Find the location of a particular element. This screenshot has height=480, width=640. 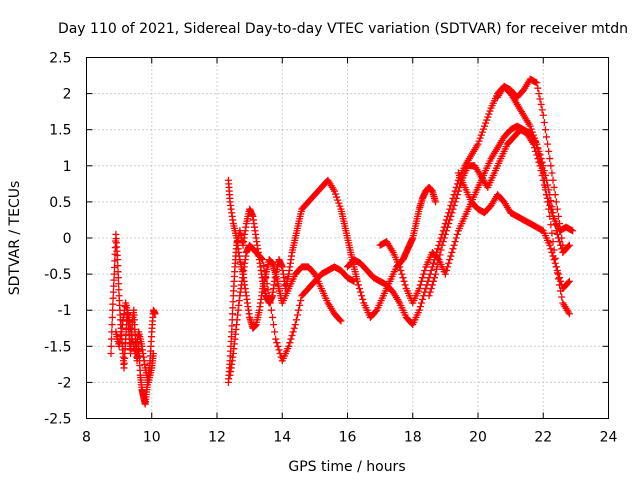

y-tick-label: -0.5 is located at coordinates (57, 275).